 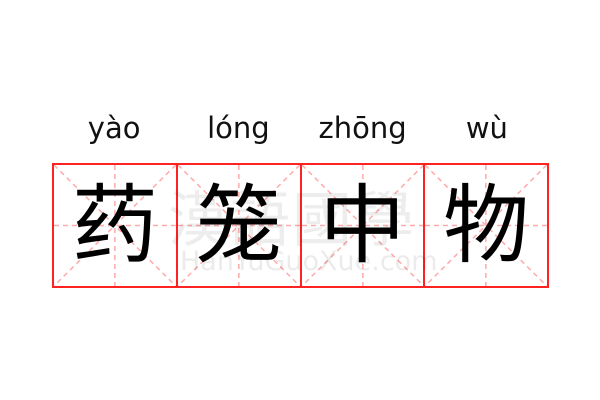 What do you see at coordinates (300, 128) in the screenshot?
I see `pinyin-row: yào lóng zhōng wù` at bounding box center [300, 128].